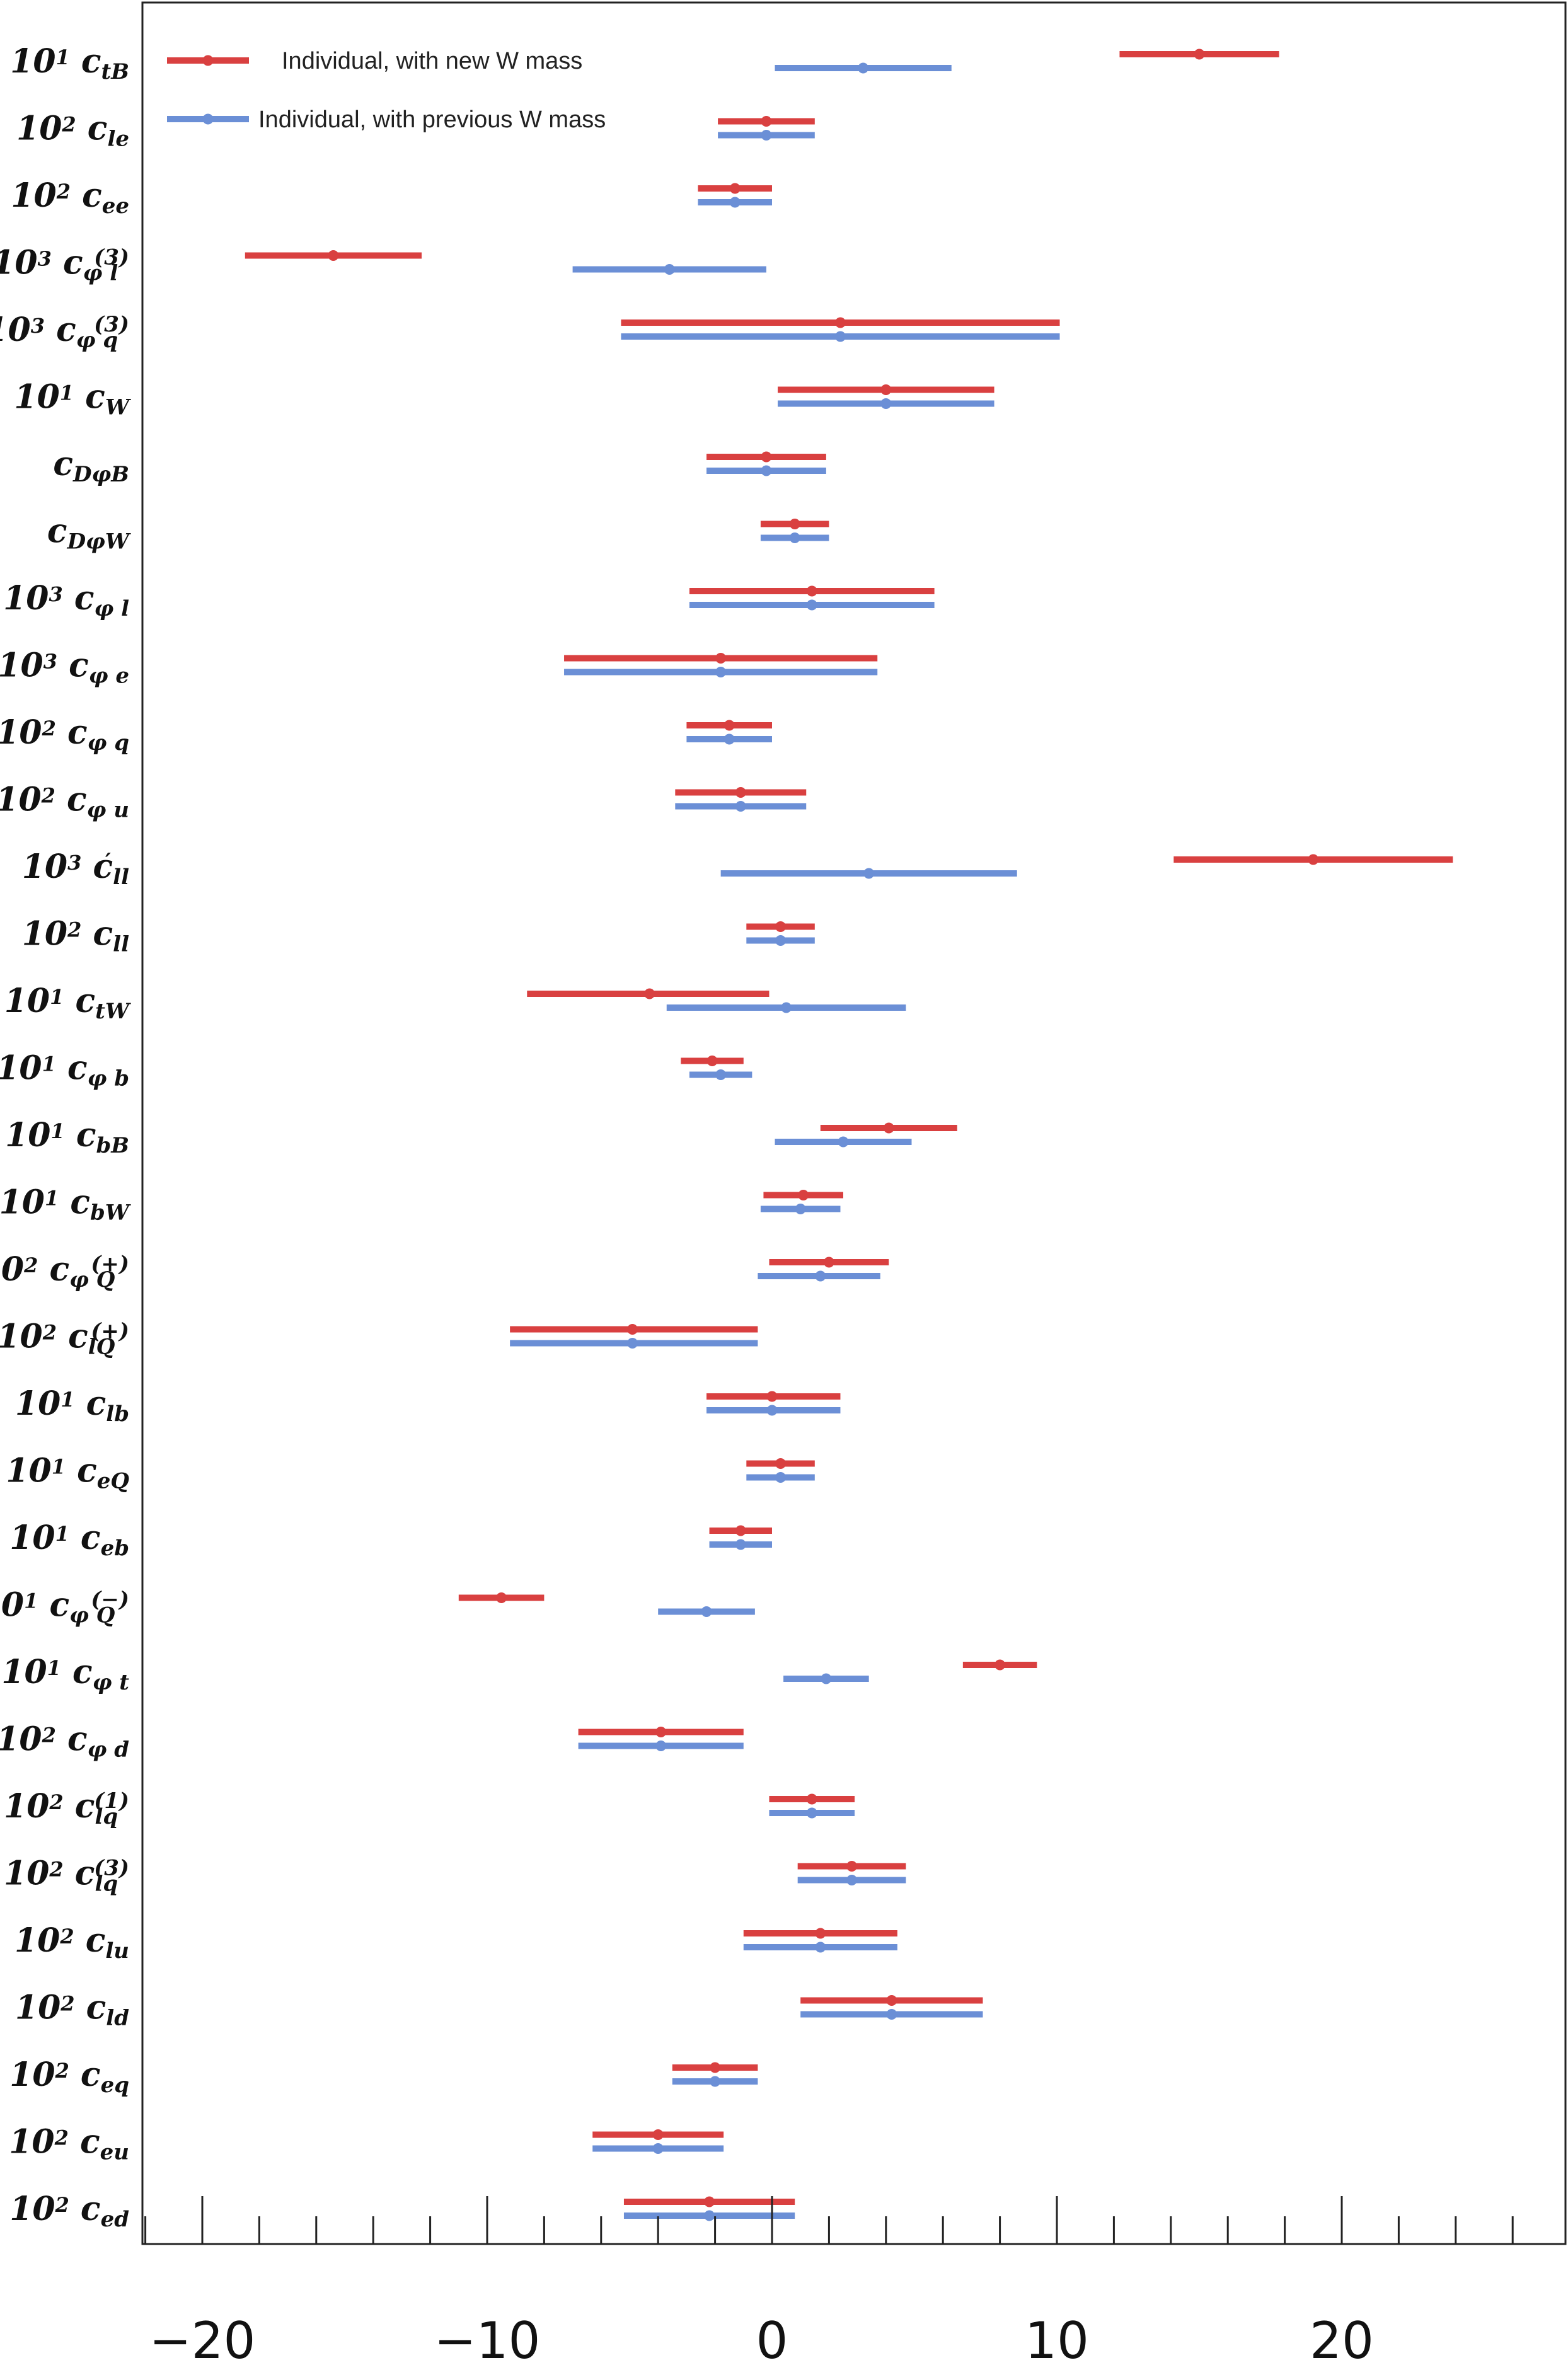 Image resolution: width=1568 pixels, height=2365 pixels. I want to click on row-label-part: le, so click(118, 139).